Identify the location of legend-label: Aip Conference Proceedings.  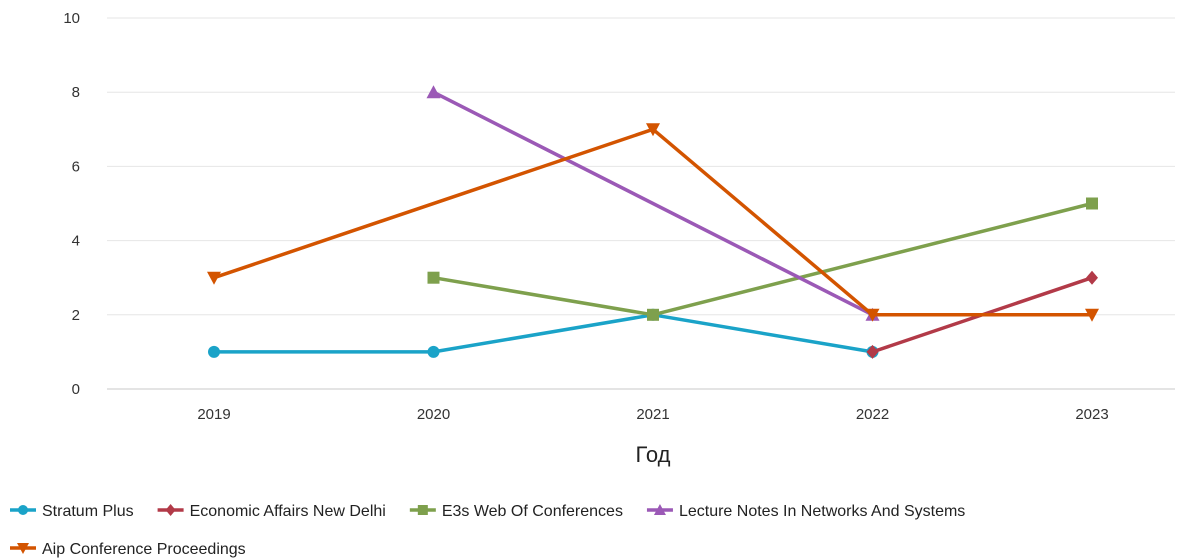
(144, 549).